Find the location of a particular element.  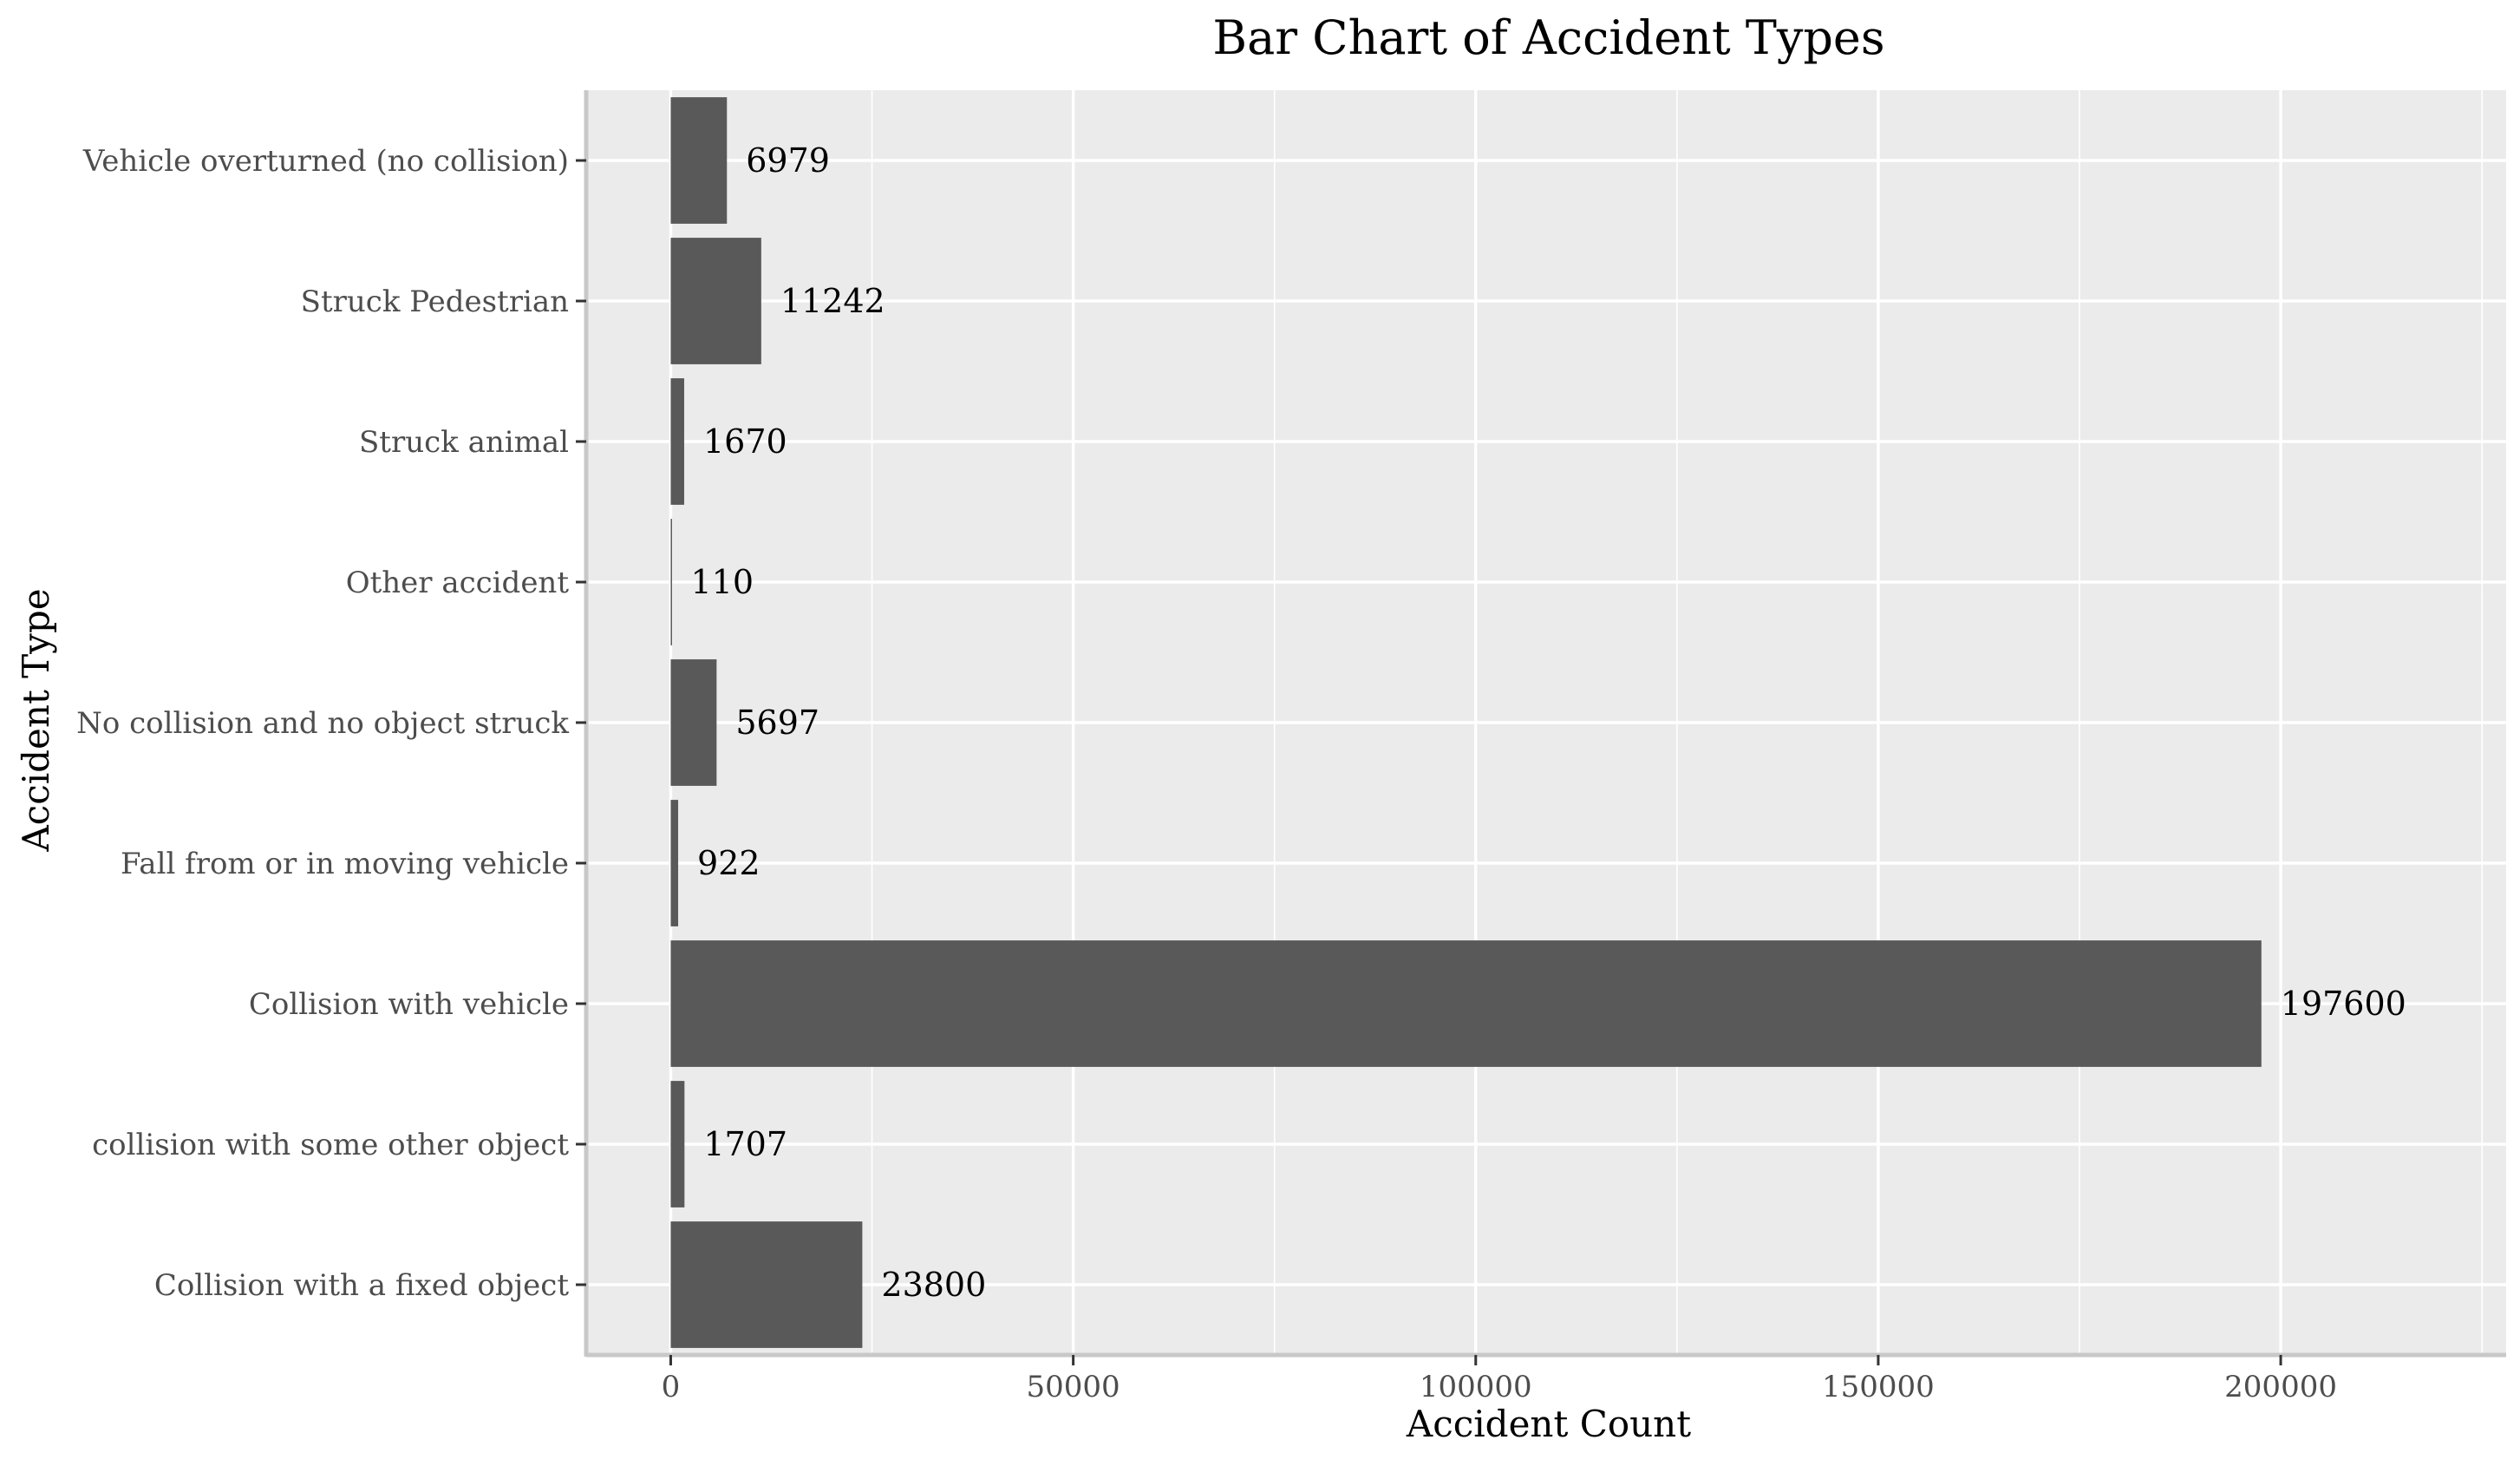

x-tick-label: 0 is located at coordinates (671, 1387).